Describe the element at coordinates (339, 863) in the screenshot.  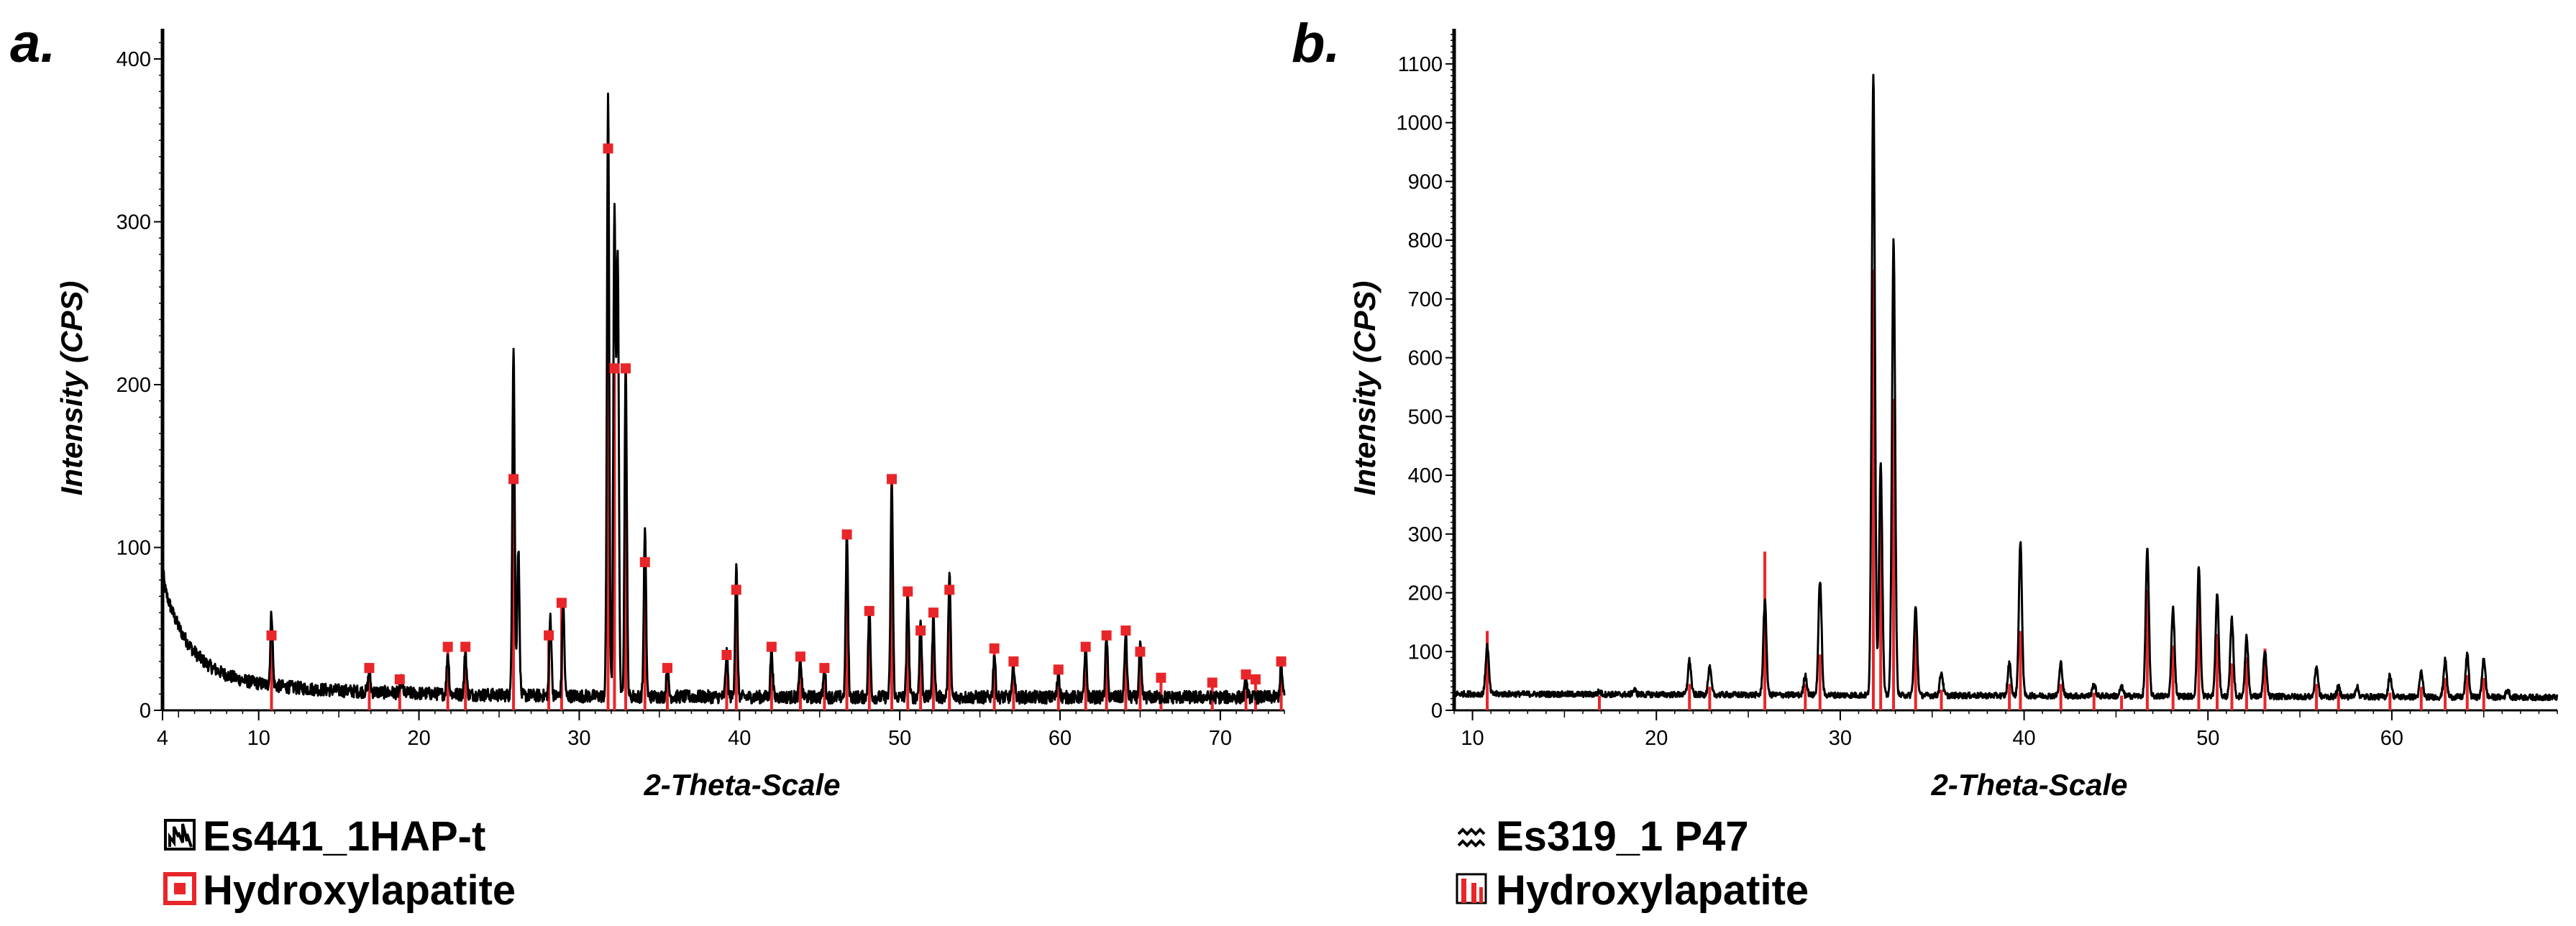
I see `panel-a-legend: Es441_1HAP-t Hydroxylapatite` at that location.